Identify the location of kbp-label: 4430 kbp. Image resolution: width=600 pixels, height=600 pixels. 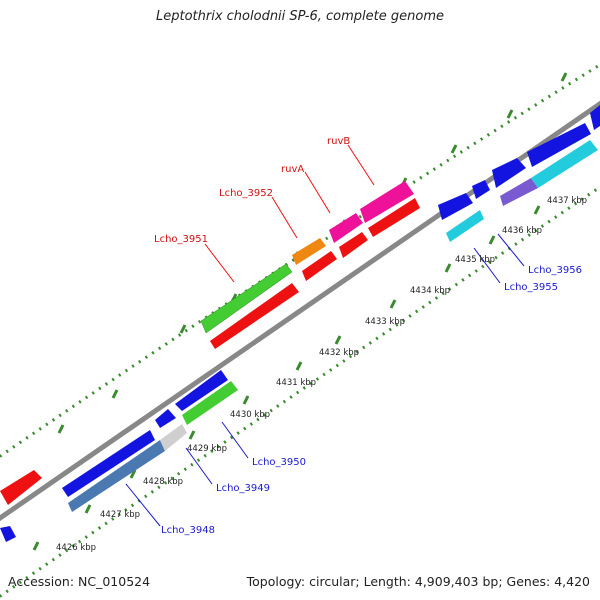
(250, 415).